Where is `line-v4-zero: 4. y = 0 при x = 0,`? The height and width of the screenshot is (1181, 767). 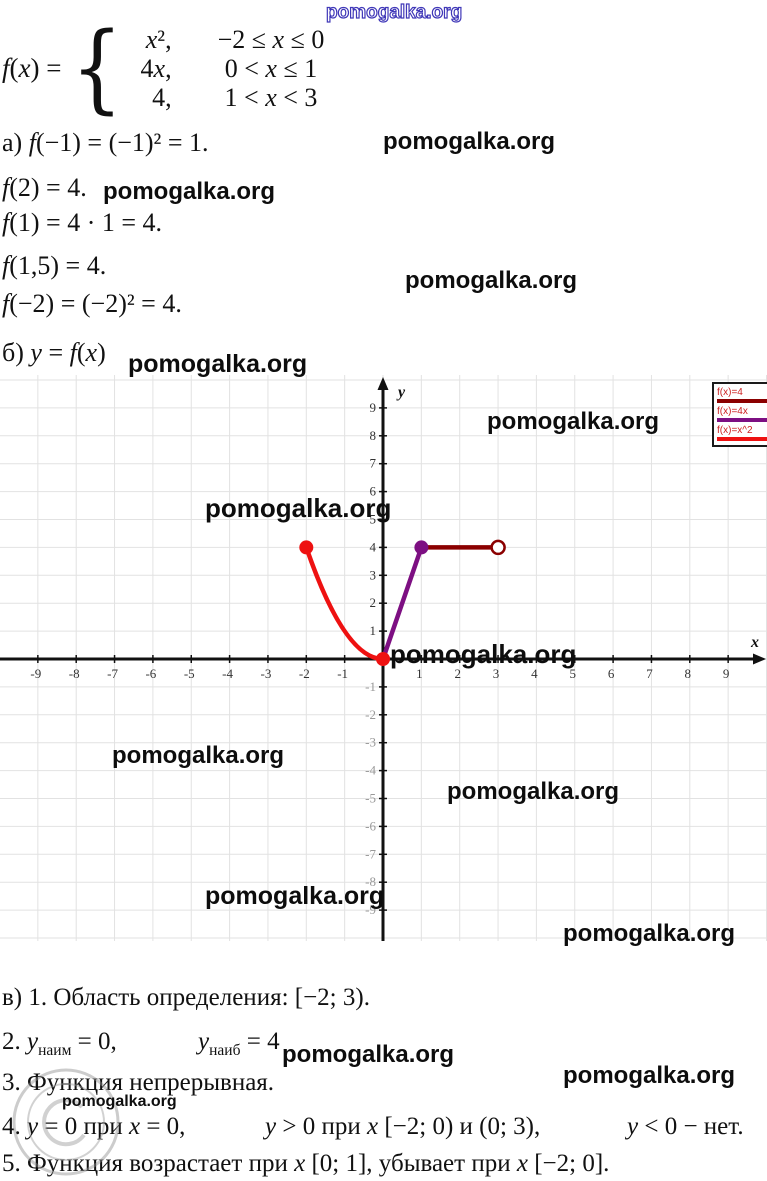 line-v4-zero: 4. y = 0 при x = 0, is located at coordinates (94, 1126).